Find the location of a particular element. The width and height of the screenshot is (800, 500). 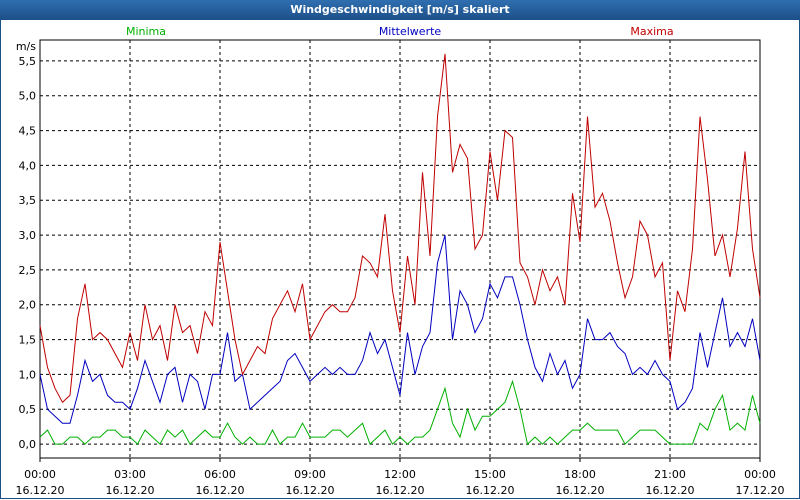

chart-title: Windgeschwindigkeit [m/s] skaliert is located at coordinates (400, 10).